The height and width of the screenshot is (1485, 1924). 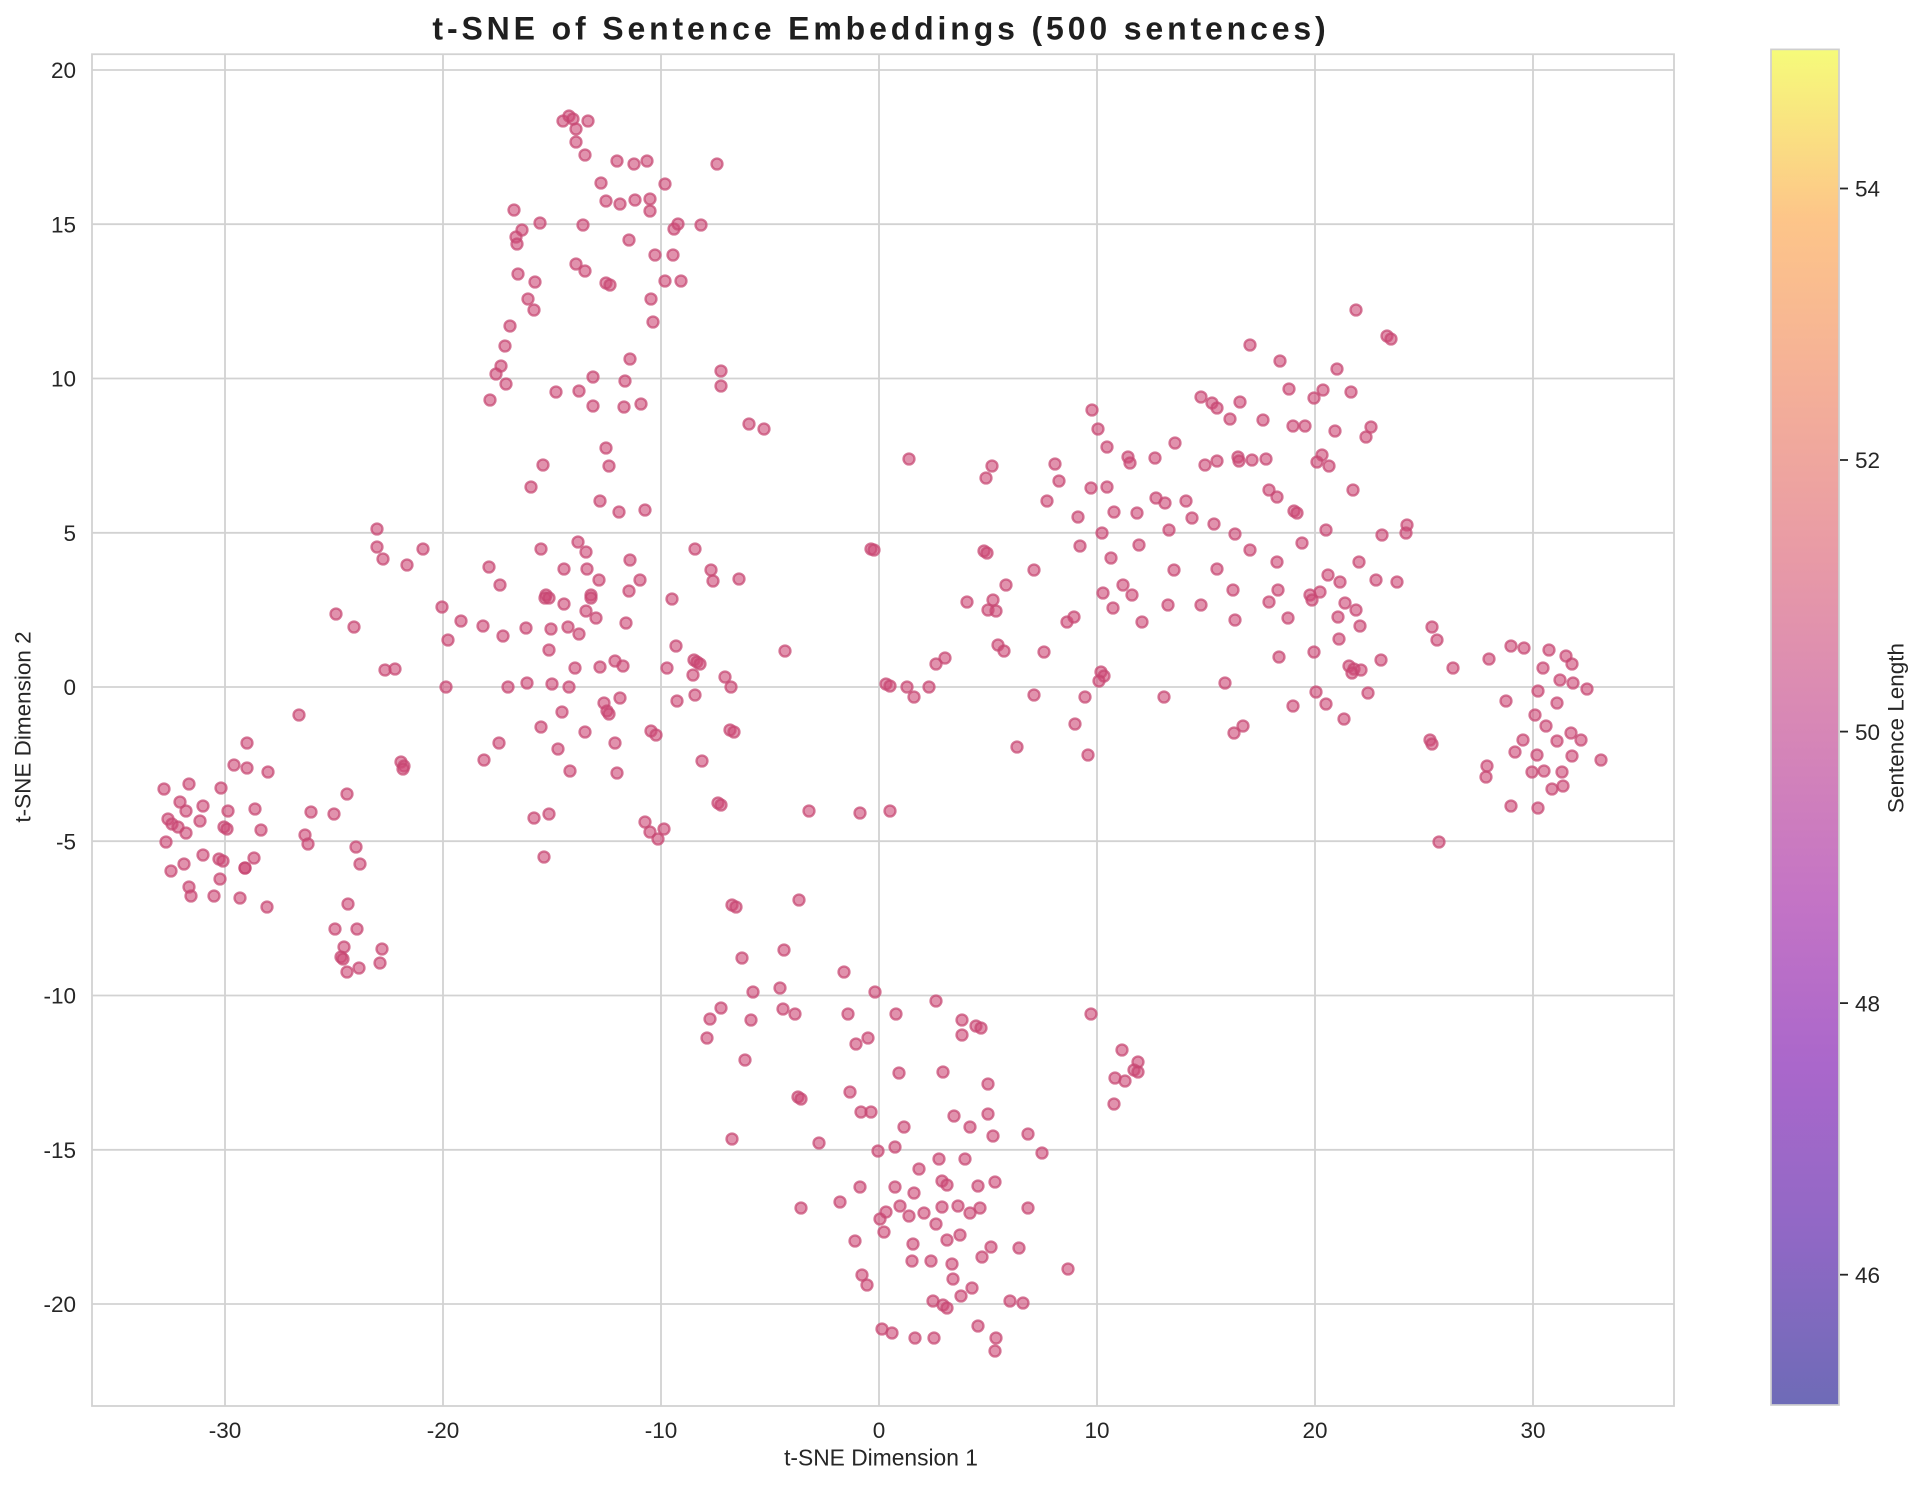 I want to click on svg-text: 50, so click(x=1867, y=732).